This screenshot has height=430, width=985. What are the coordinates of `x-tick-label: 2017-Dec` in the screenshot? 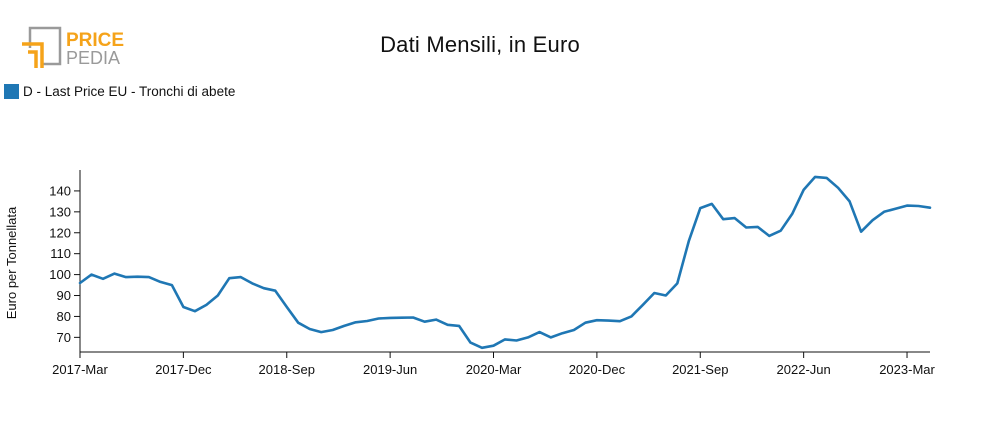 It's located at (183, 369).